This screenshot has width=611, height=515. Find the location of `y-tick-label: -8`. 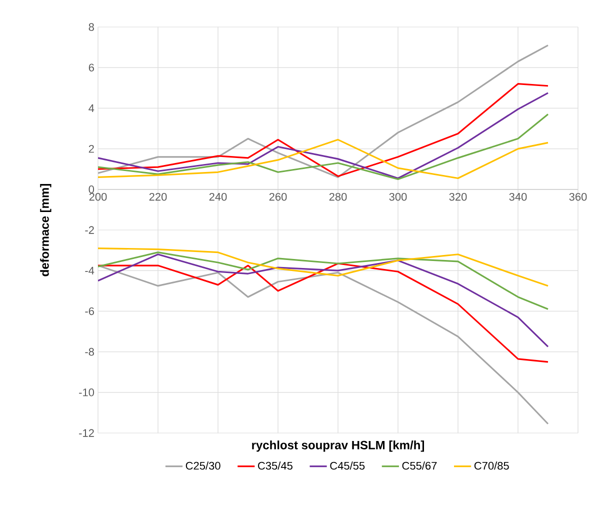

y-tick-label: -8 is located at coordinates (89, 352).